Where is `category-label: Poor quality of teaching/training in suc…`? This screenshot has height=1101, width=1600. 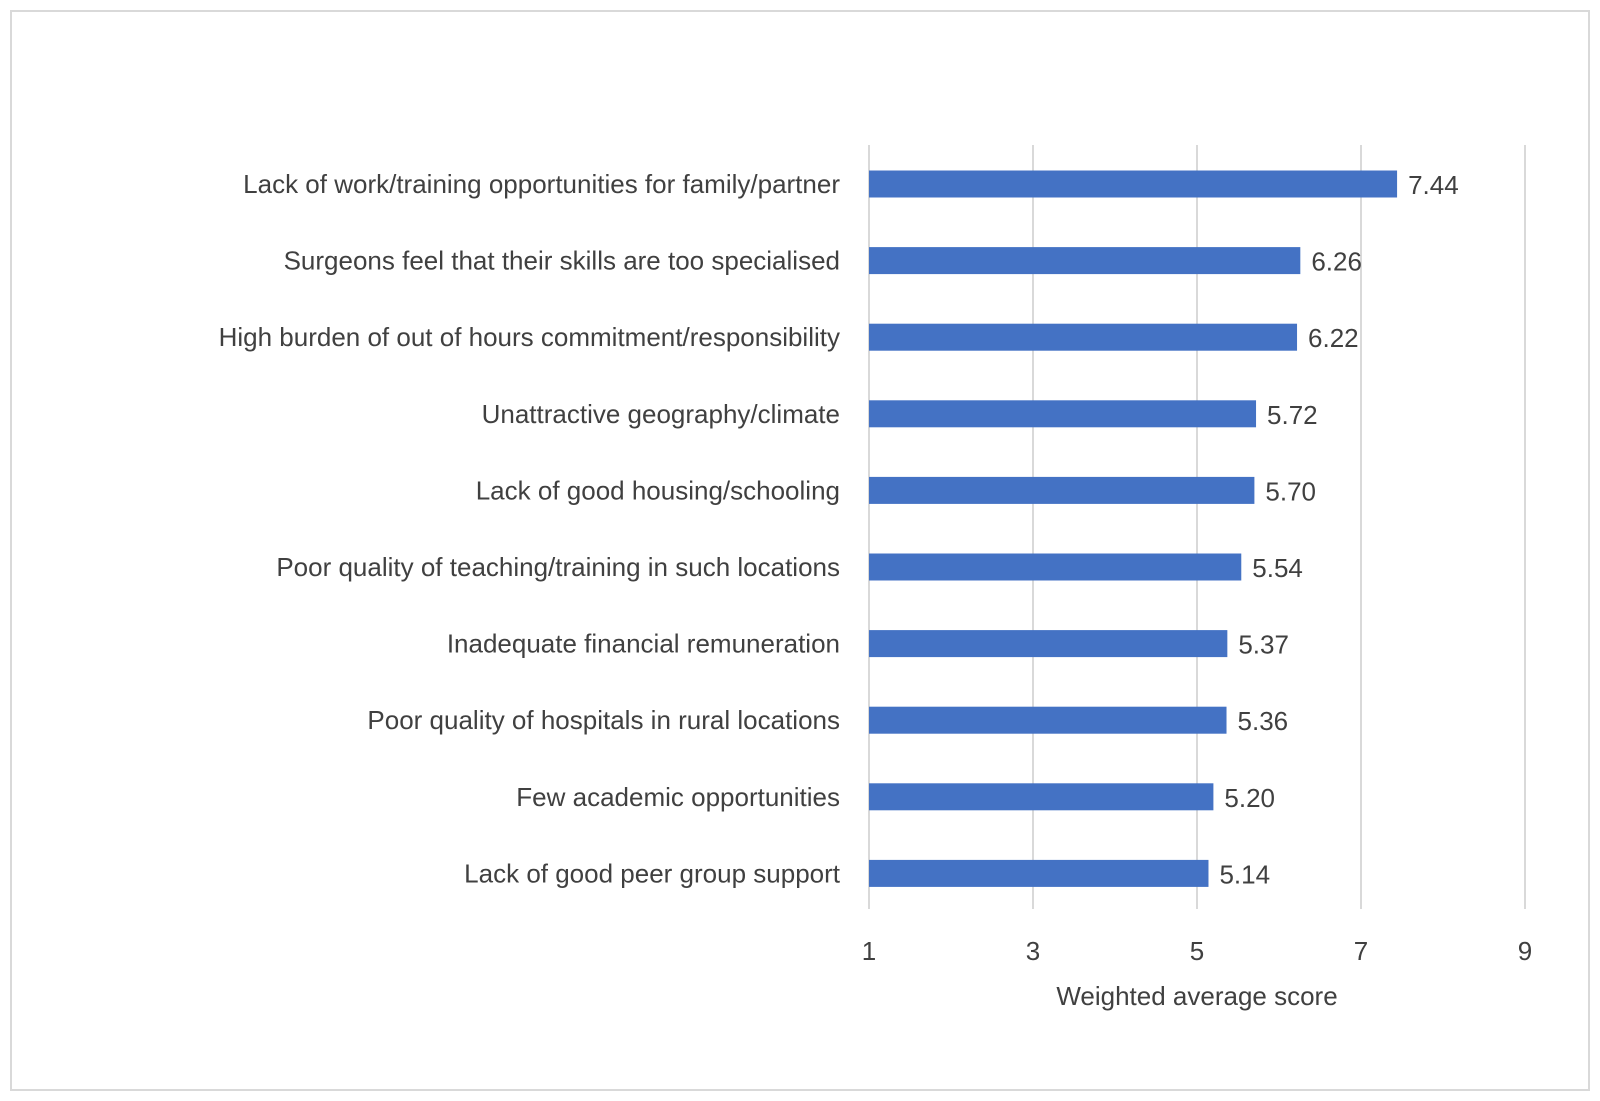 category-label: Poor quality of teaching/training in suc… is located at coordinates (558, 567).